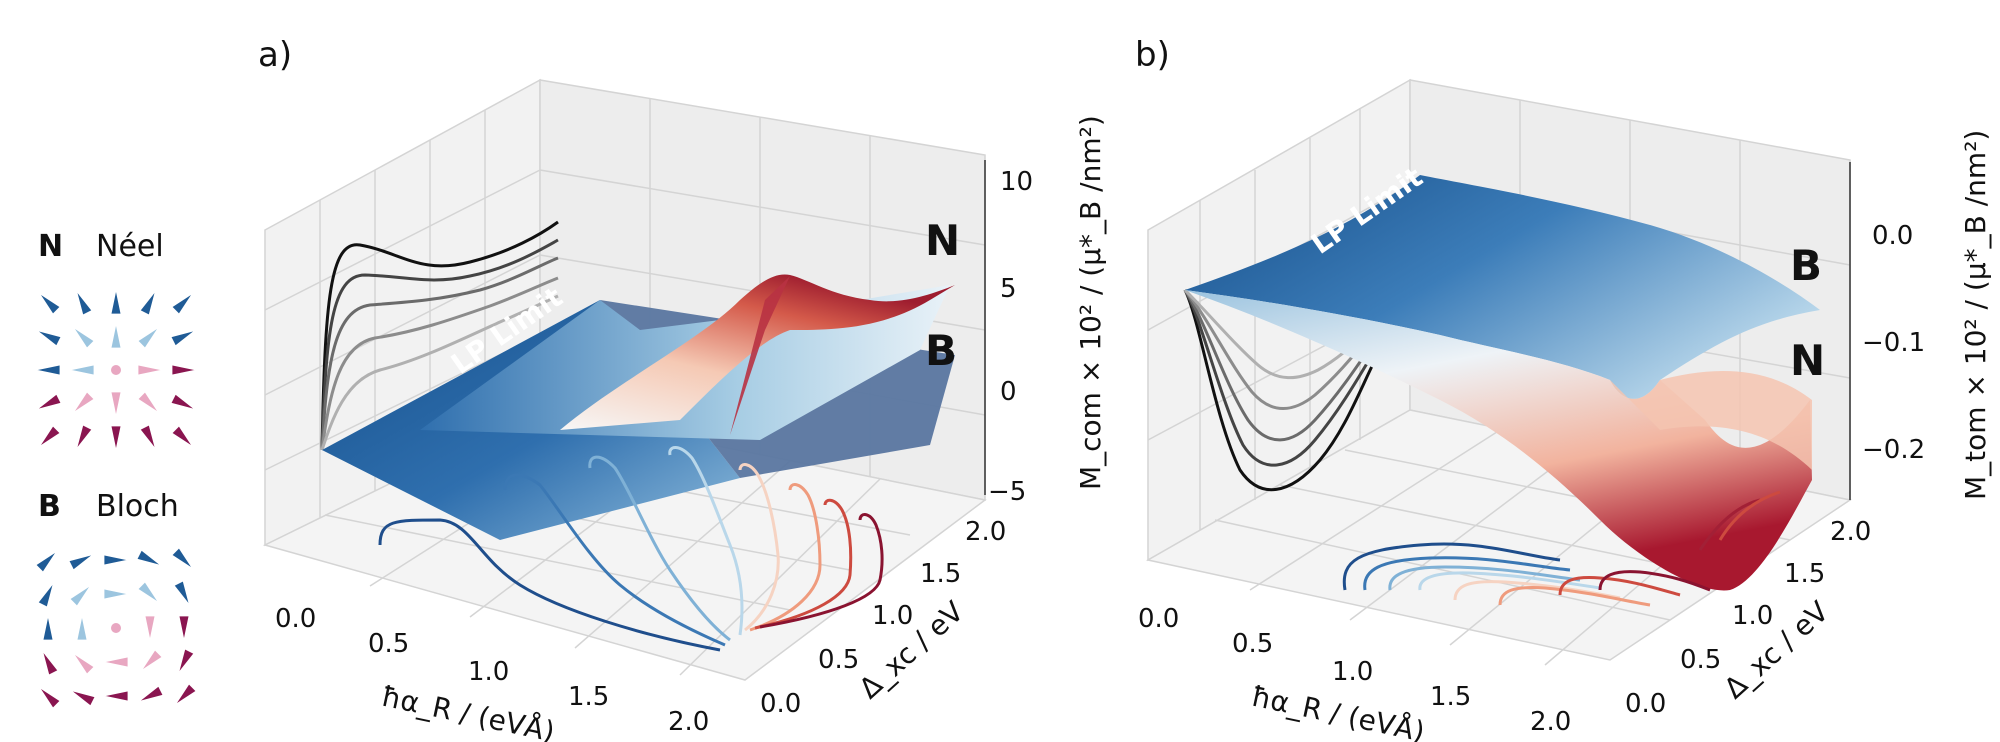  Describe the element at coordinates (1498, 440) in the screenshot. I see `panel-b-valley-surface` at that location.